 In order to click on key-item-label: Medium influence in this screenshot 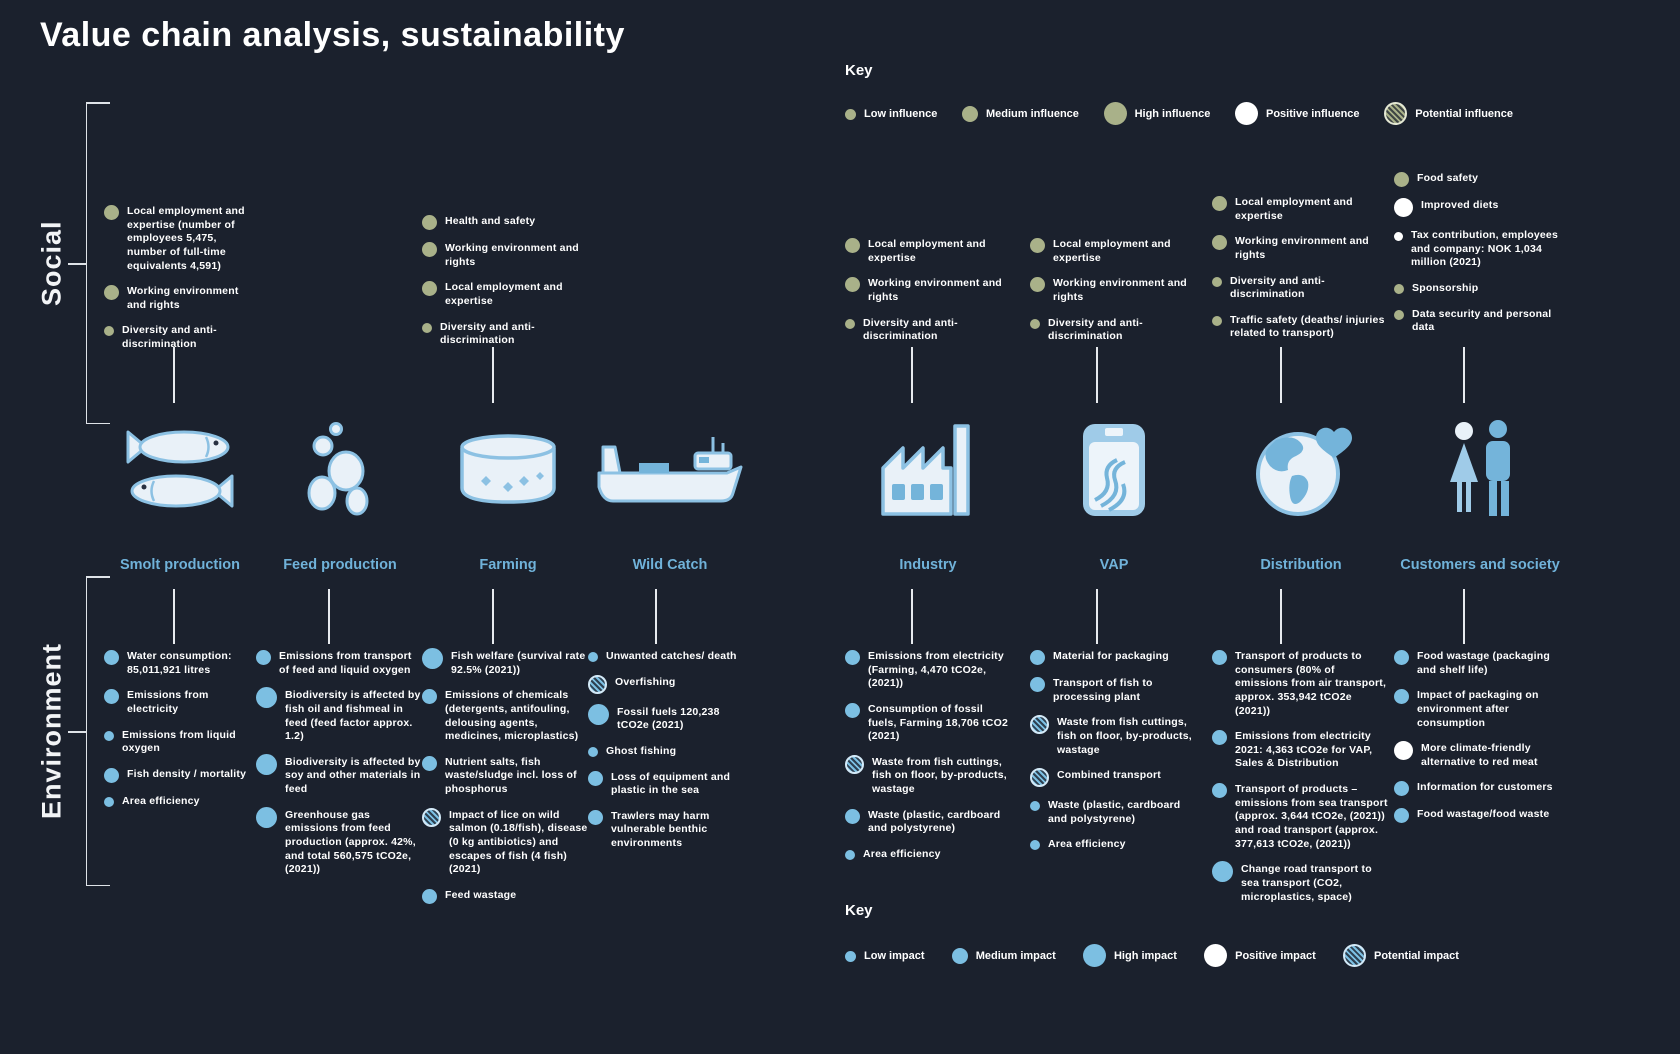, I will do `click(1032, 113)`.